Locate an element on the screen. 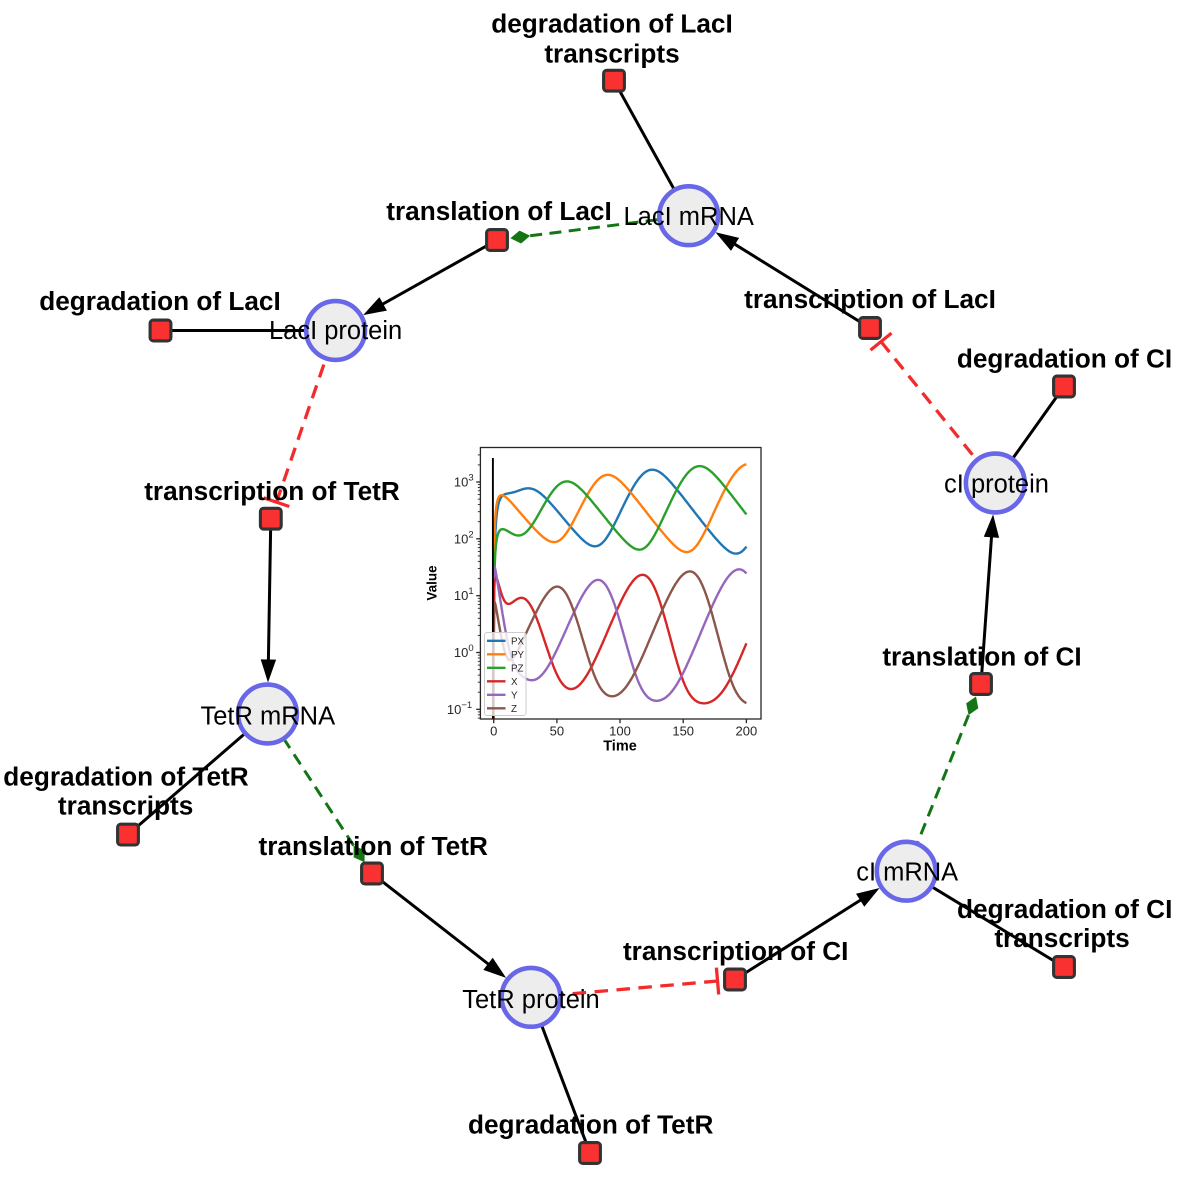  svg-text: TetR protein is located at coordinates (531, 1000).